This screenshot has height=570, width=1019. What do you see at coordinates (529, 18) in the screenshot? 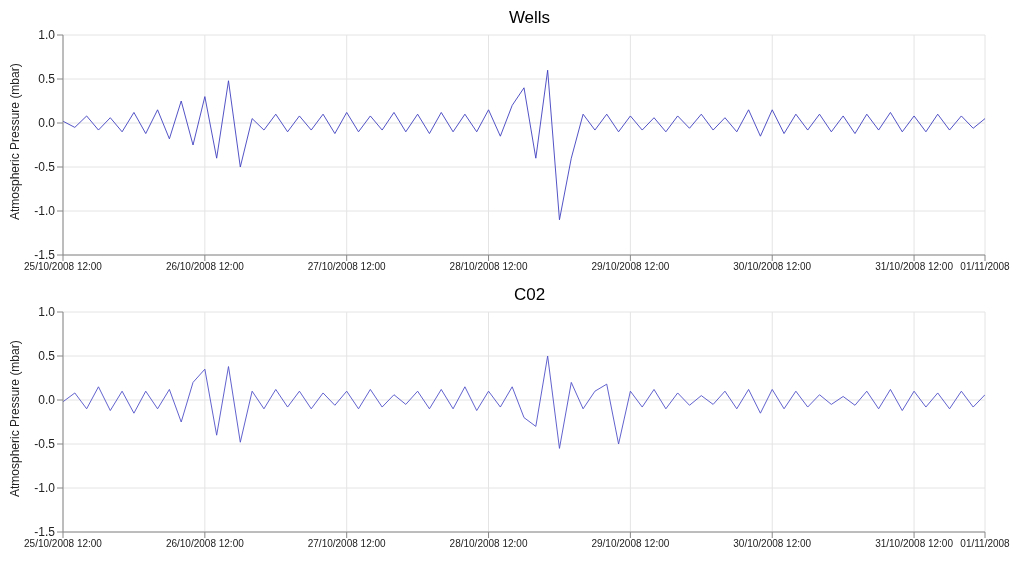
I see `chart-title: Wells` at bounding box center [529, 18].